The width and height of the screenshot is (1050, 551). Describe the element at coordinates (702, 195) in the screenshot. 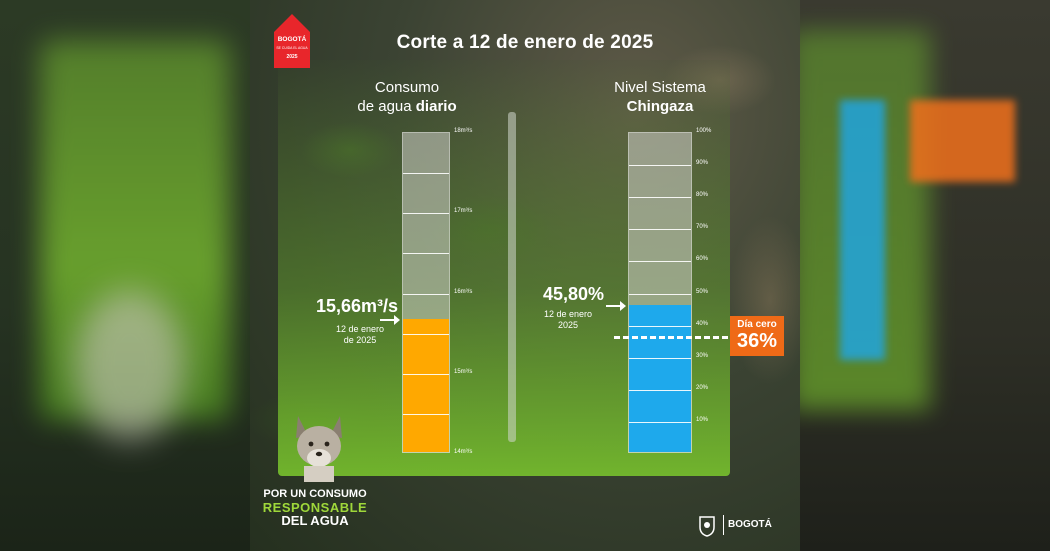

I see `tick-label: 80%` at that location.